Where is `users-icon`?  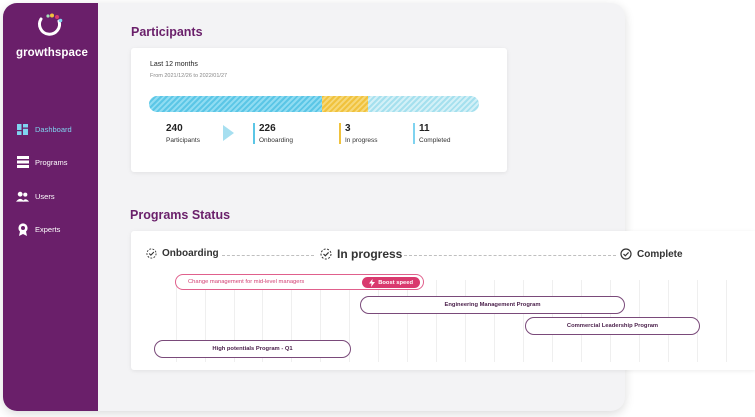 users-icon is located at coordinates (22, 196).